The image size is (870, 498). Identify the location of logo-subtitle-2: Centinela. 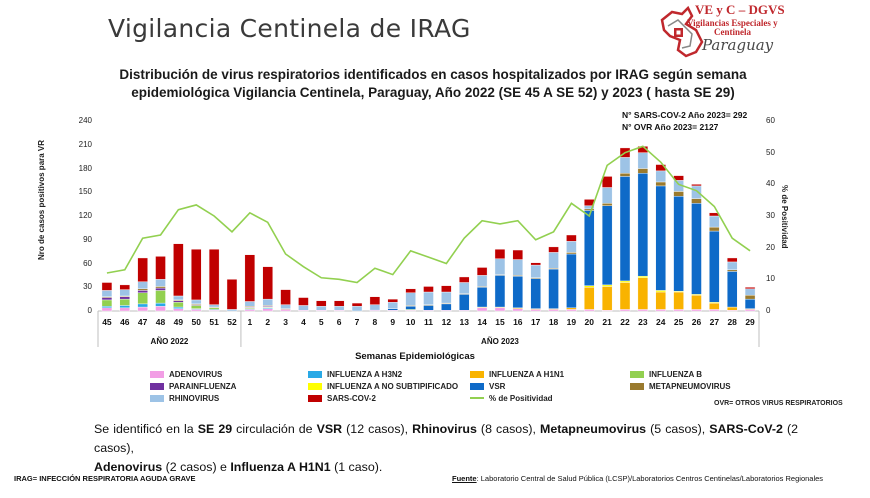
(732, 32).